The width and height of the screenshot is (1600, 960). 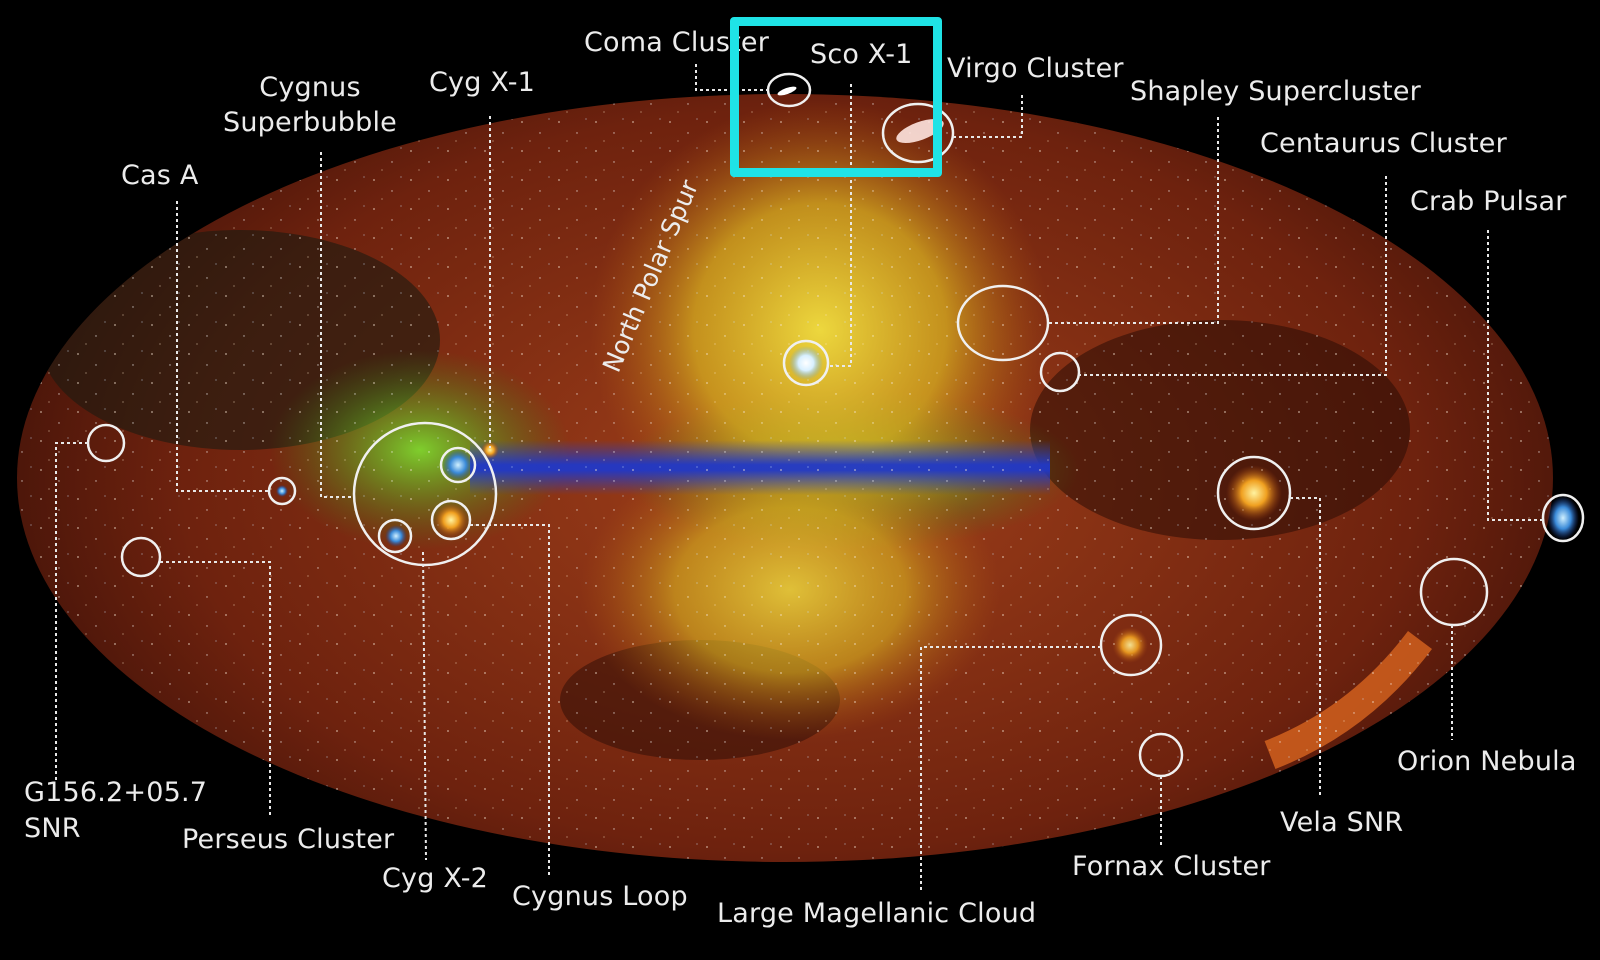 I want to click on sco-x1-marker, so click(x=806, y=363).